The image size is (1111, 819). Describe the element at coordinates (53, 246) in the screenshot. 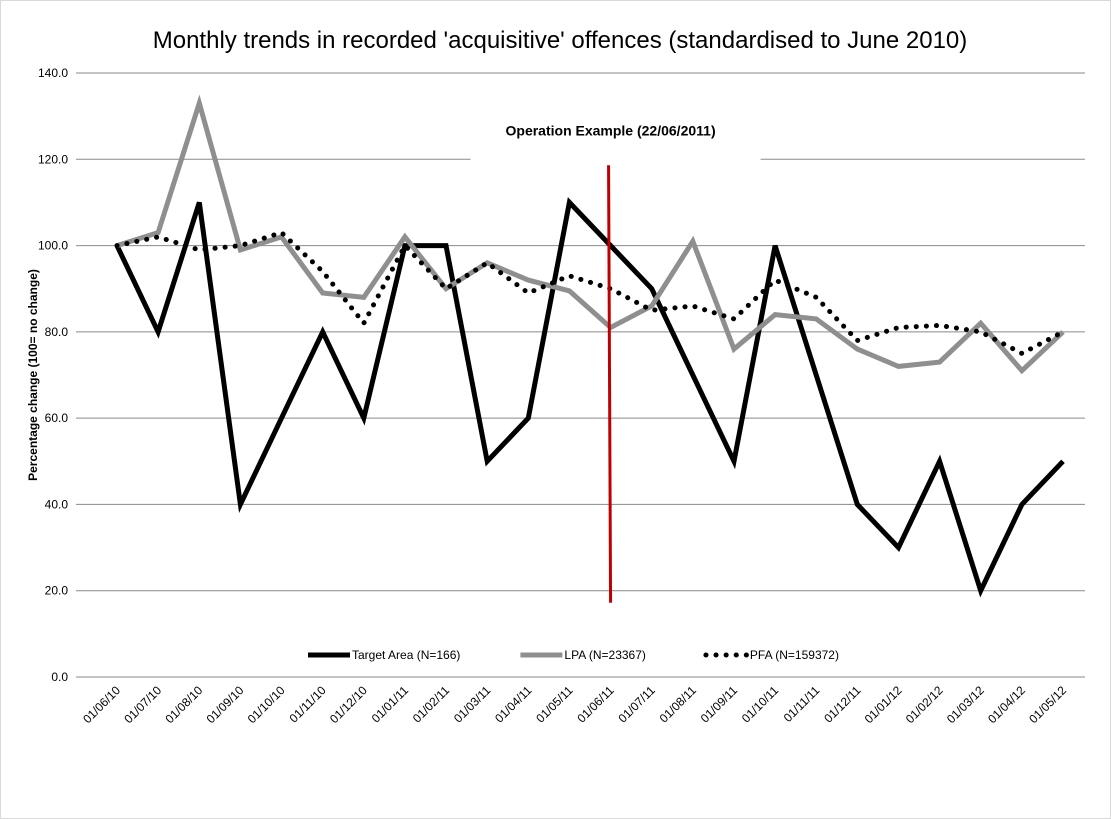

I see `y-tick-label: 100.0` at that location.